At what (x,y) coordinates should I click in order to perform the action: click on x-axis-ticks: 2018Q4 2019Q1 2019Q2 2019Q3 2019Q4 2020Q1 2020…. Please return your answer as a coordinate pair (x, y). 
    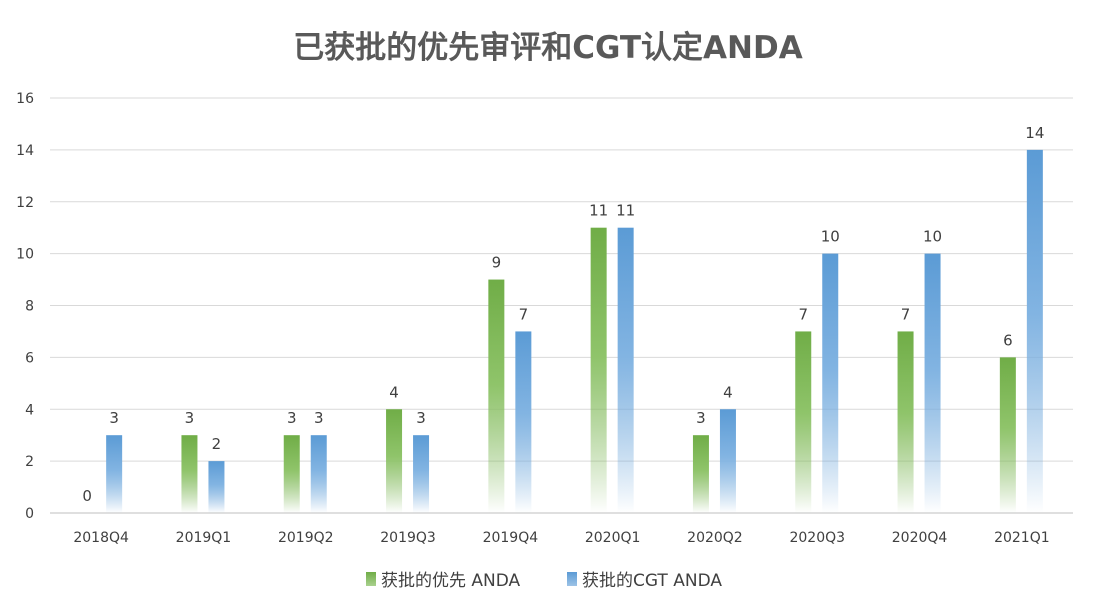
    Looking at the image, I should click on (561, 538).